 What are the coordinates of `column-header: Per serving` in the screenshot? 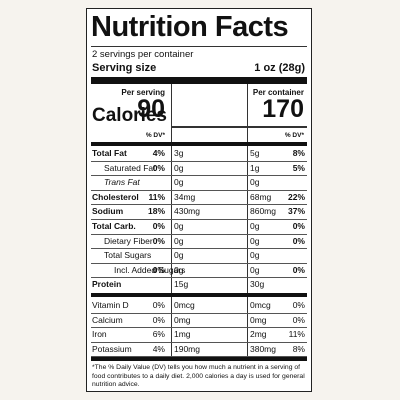 It's located at (143, 92).